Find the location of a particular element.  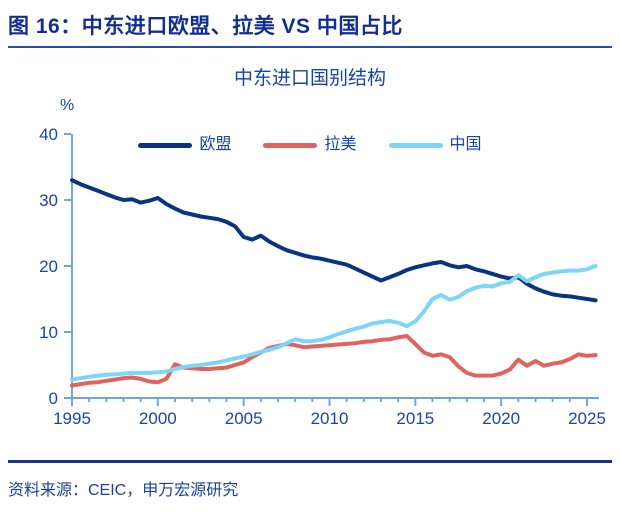

x-tick-label: 1995 is located at coordinates (72, 418).